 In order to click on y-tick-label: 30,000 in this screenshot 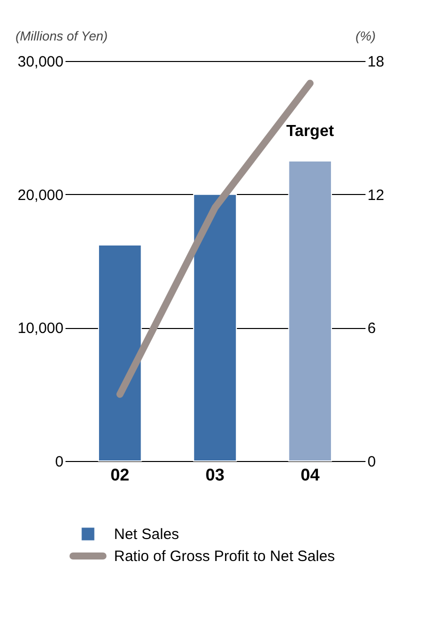, I will do `click(41, 62)`.